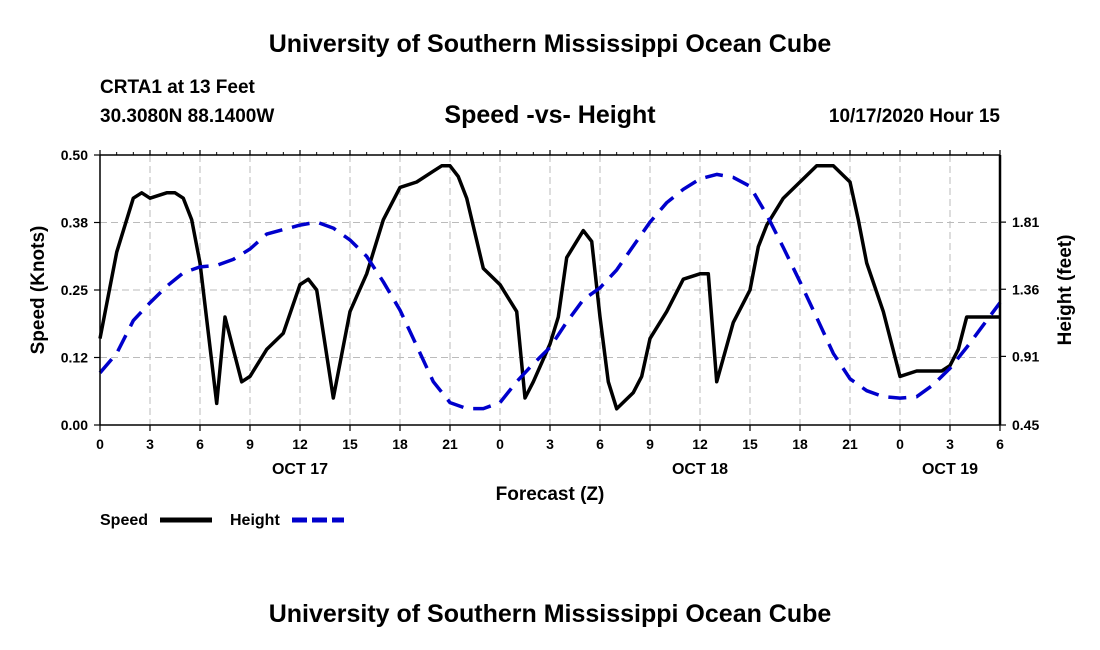 Image resolution: width=1100 pixels, height=650 pixels. Describe the element at coordinates (74, 425) in the screenshot. I see `y-tick-label: 0.00` at that location.